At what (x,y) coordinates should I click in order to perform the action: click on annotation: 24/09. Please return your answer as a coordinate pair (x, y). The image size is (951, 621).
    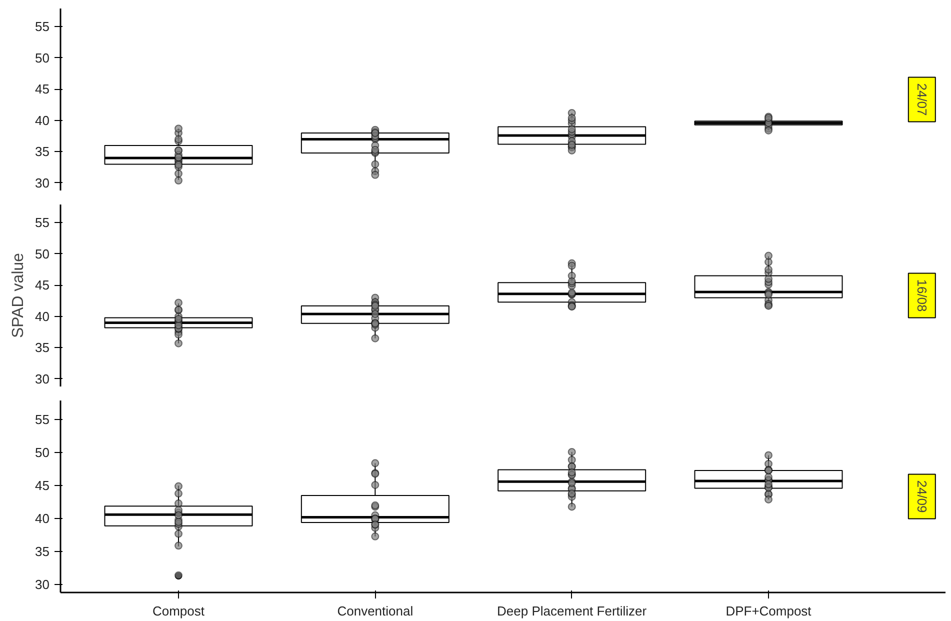
    Looking at the image, I should click on (922, 496).